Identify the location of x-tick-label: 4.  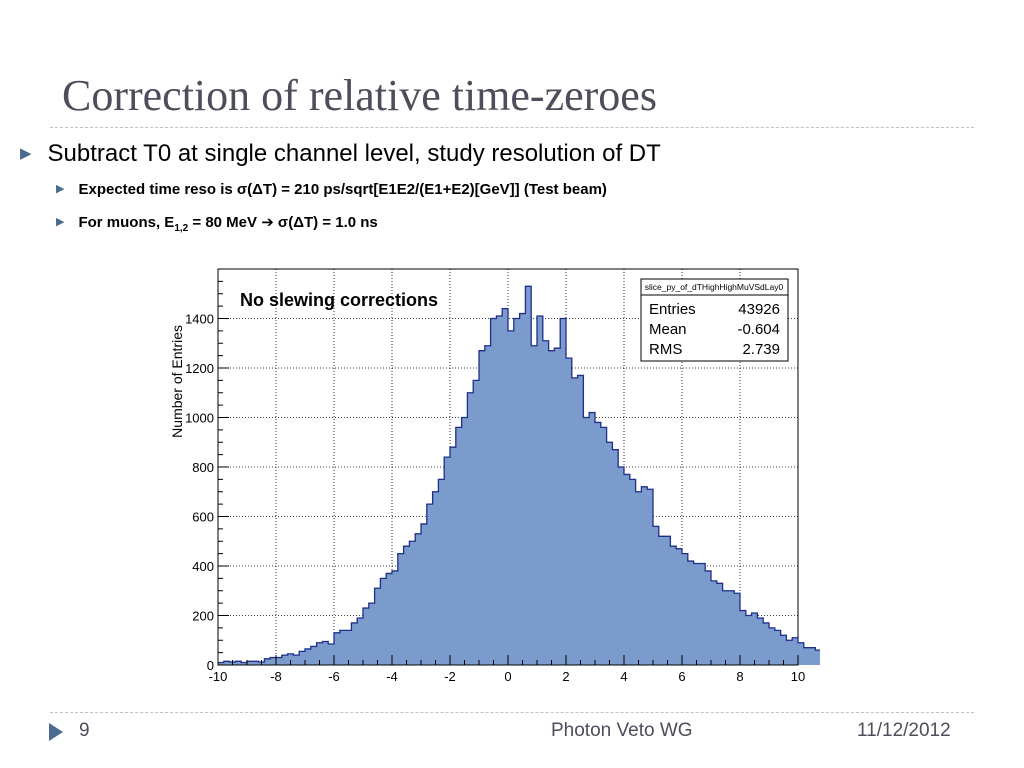
(623, 676).